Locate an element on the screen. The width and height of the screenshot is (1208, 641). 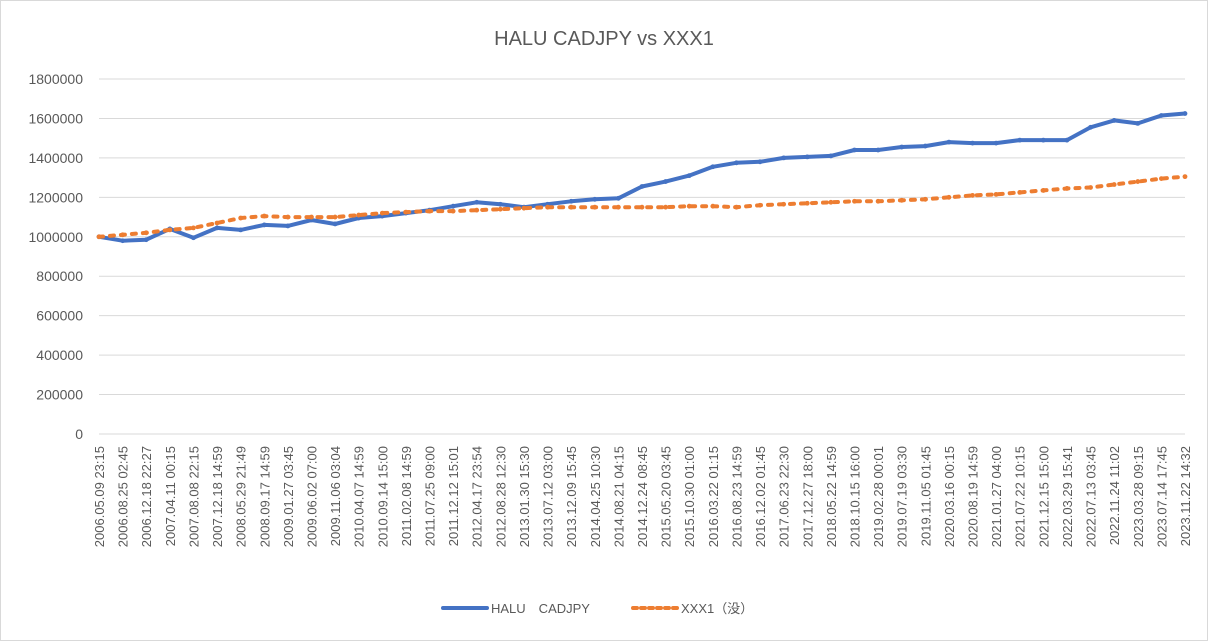
x-tick-label: 2023.11.22 14:32 is located at coordinates (1185, 496).